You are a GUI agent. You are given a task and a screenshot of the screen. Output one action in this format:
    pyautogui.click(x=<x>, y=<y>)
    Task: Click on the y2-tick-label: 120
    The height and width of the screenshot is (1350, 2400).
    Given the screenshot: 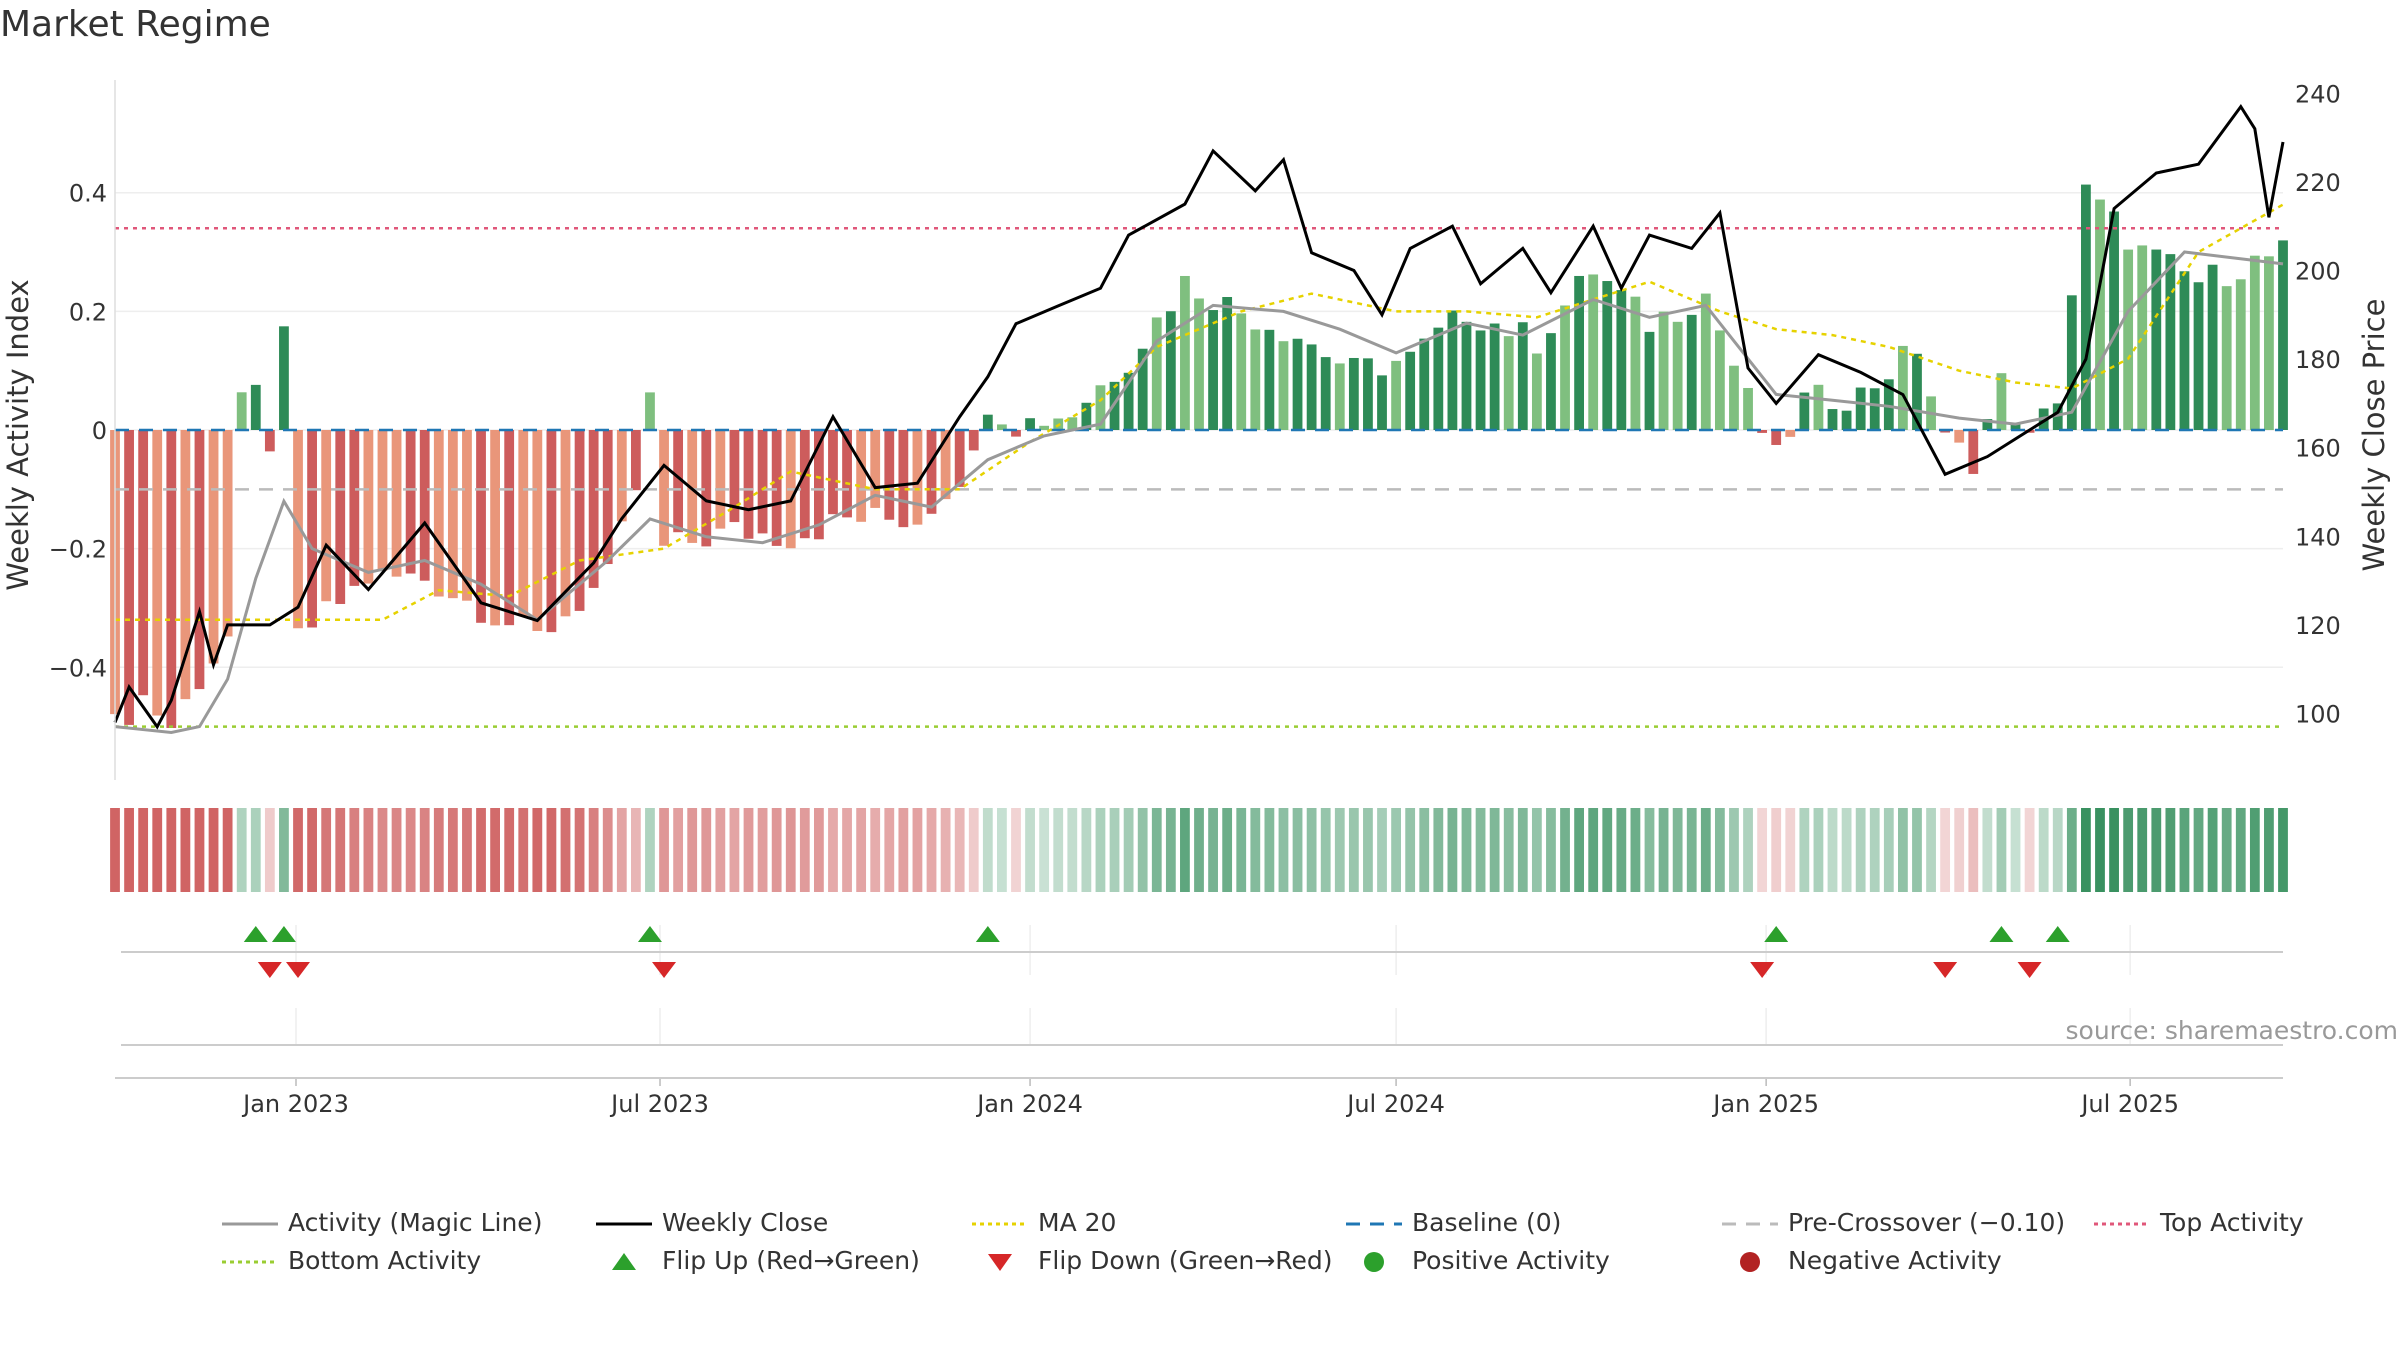 What is the action you would take?
    pyautogui.click(x=2318, y=626)
    